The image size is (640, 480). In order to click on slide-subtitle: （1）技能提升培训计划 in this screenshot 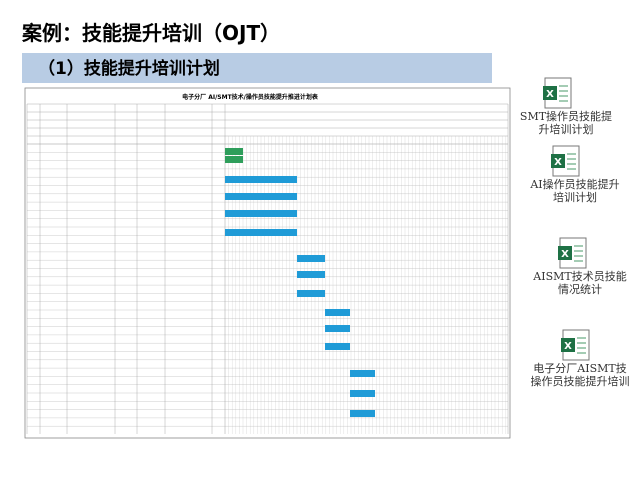, I will do `click(129, 68)`.